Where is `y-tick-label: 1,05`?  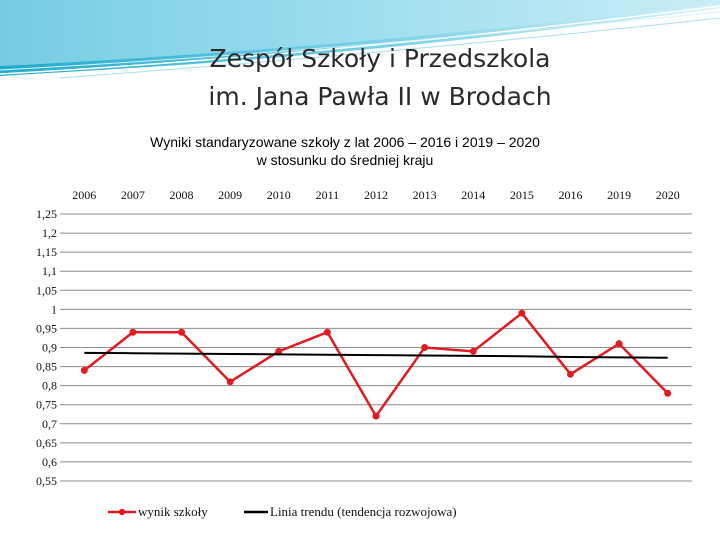 y-tick-label: 1,05 is located at coordinates (46, 290).